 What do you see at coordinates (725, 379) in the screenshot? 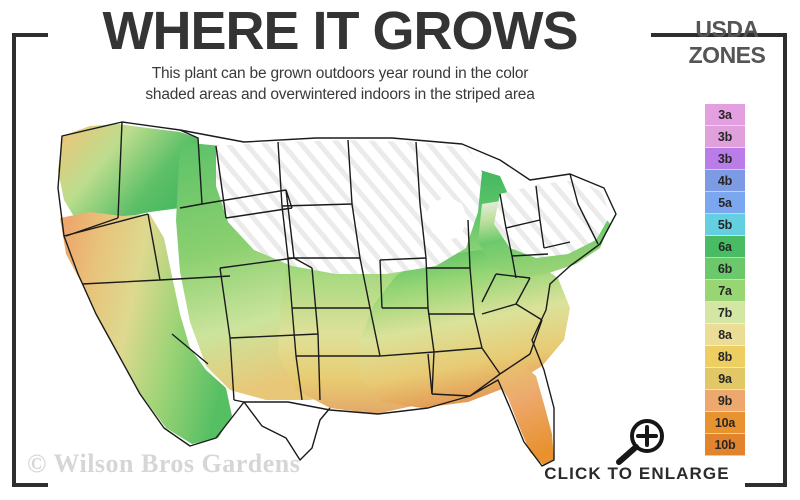
I see `legend-swatch-9a-12: 9a` at bounding box center [725, 379].